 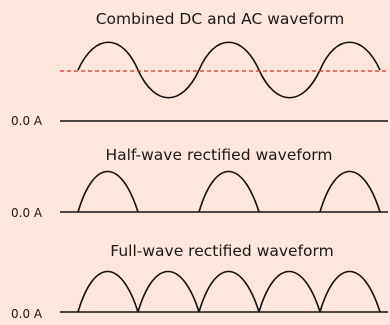 I want to click on half-wave-zero-label: 0.0 A, so click(x=27, y=213).